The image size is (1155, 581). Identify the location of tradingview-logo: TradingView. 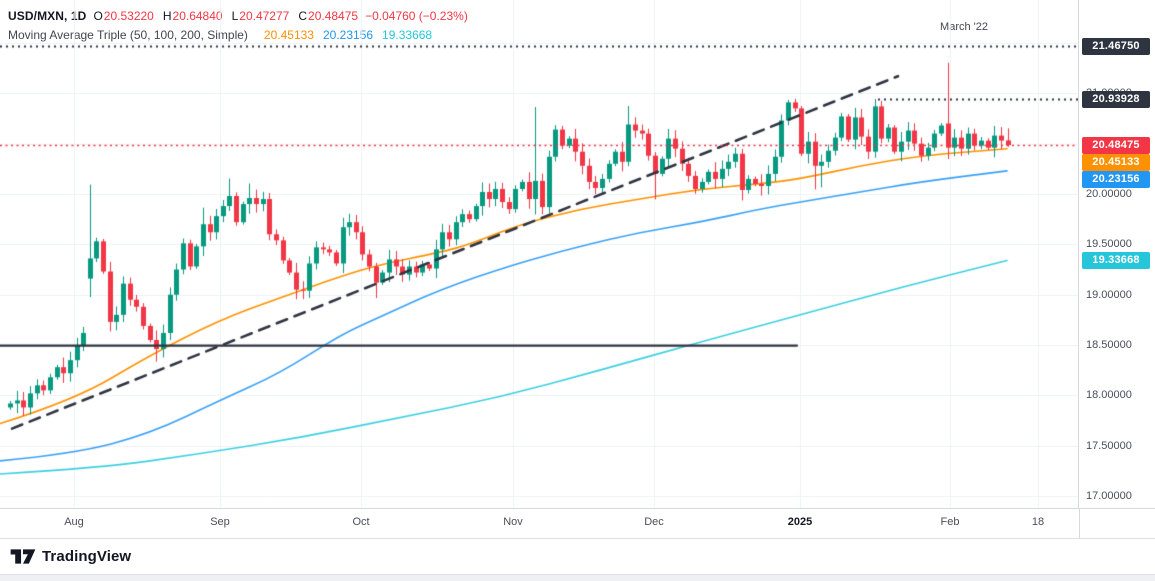
(70, 556).